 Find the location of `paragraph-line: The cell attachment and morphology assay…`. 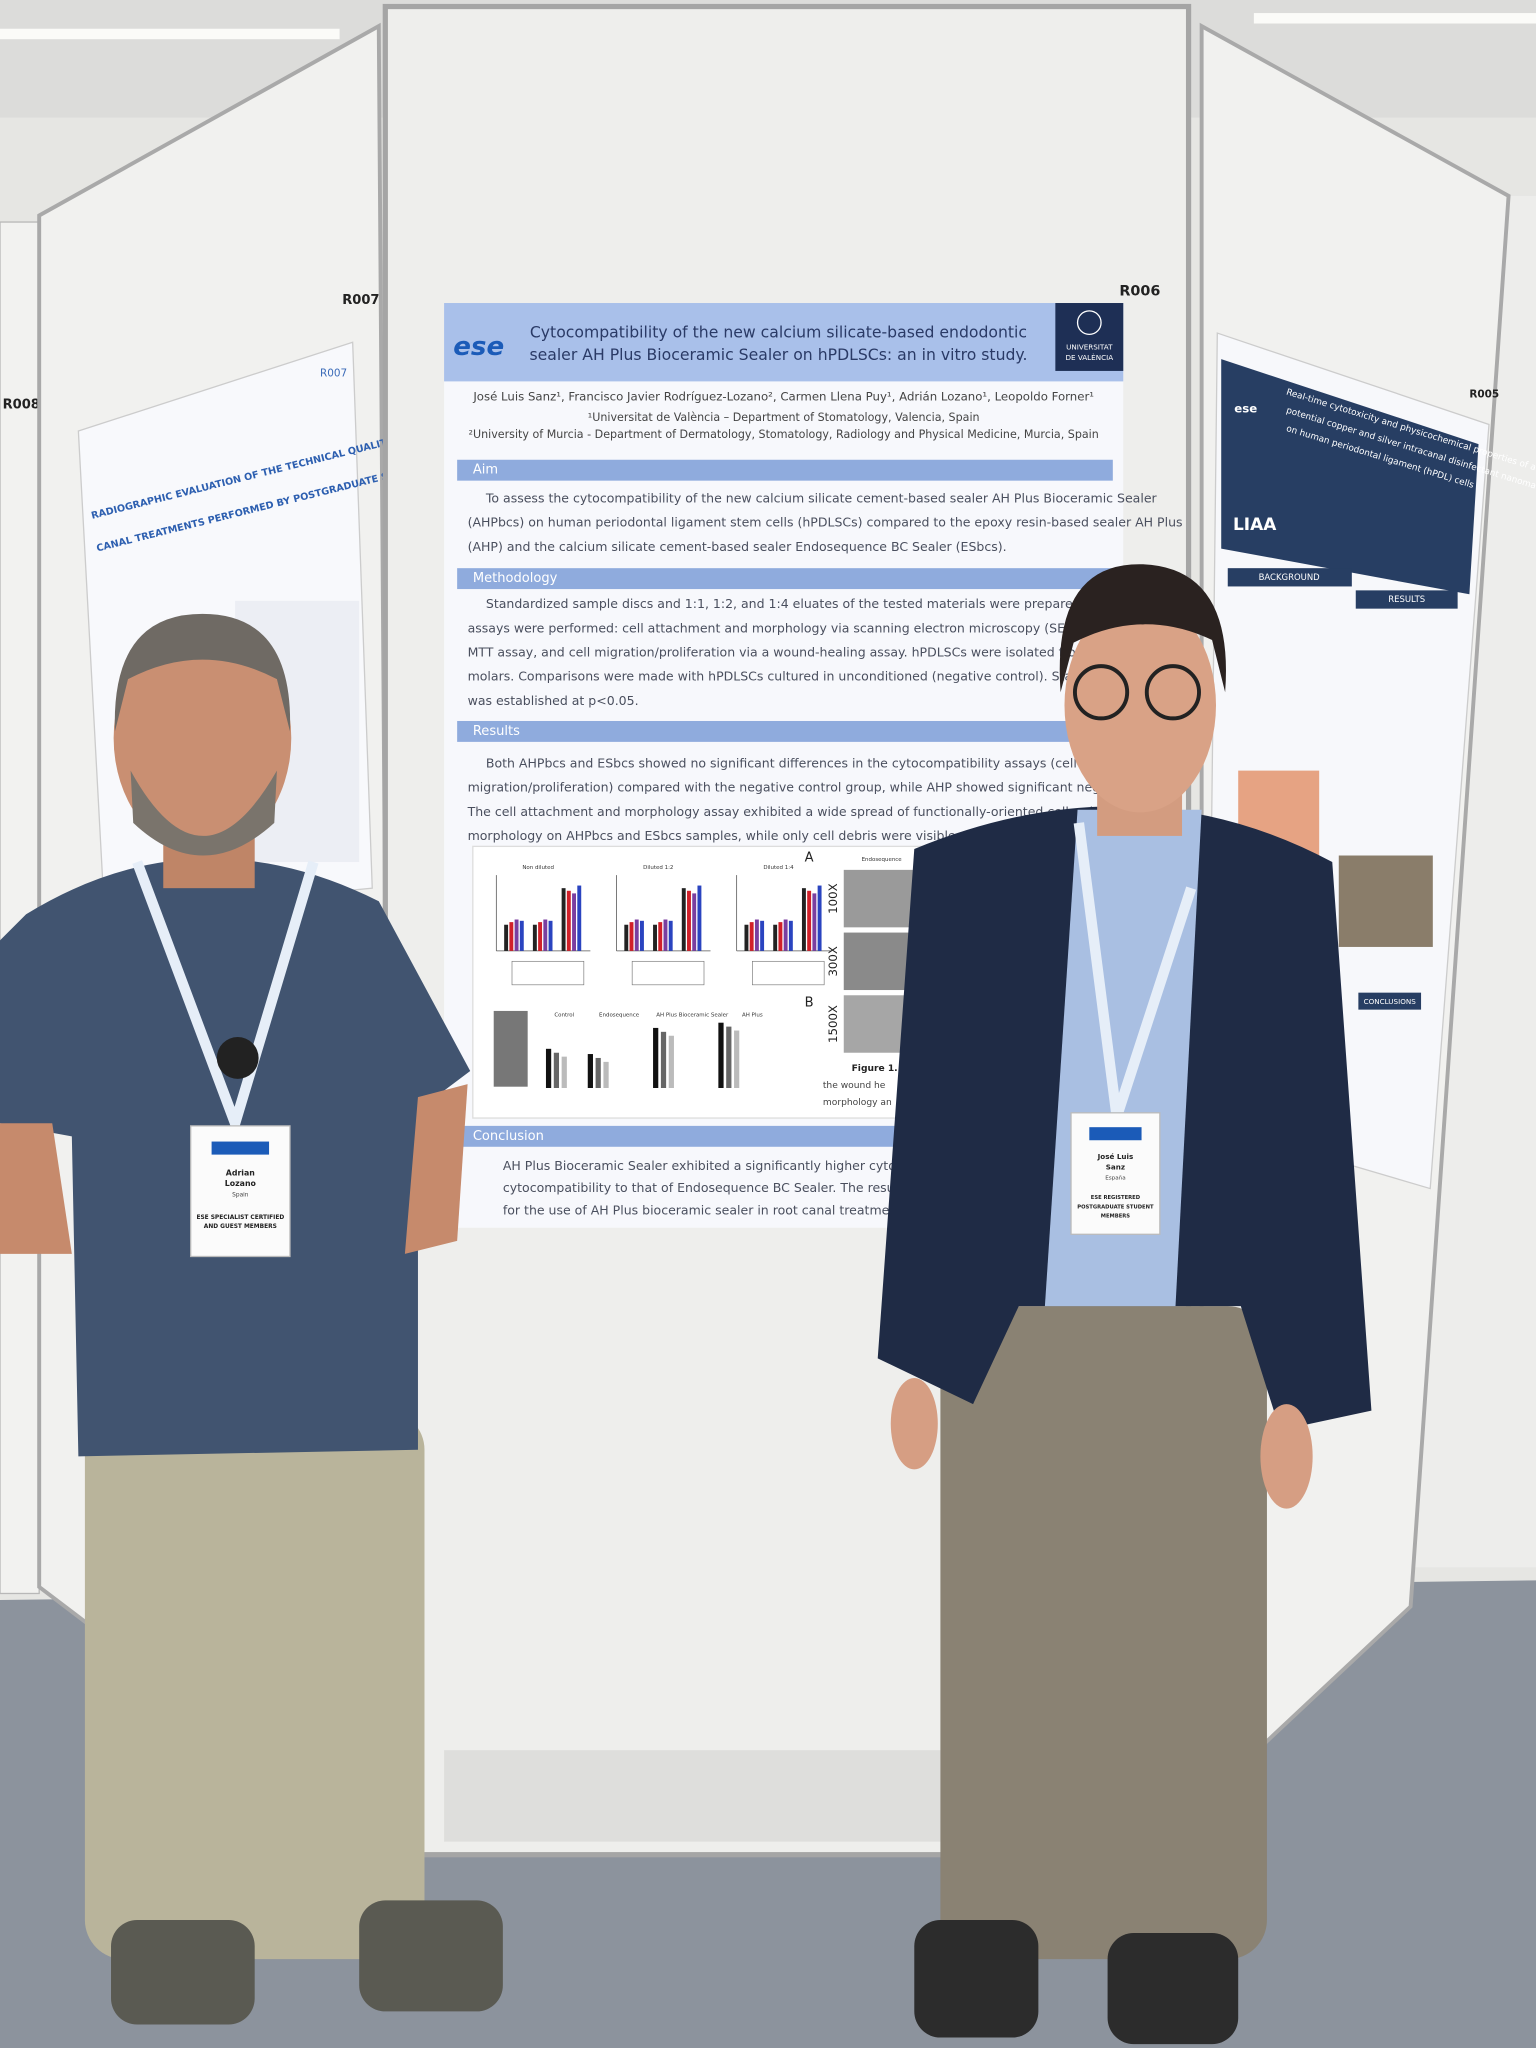

paragraph-line: The cell attachment and morphology assay… is located at coordinates (813, 811).